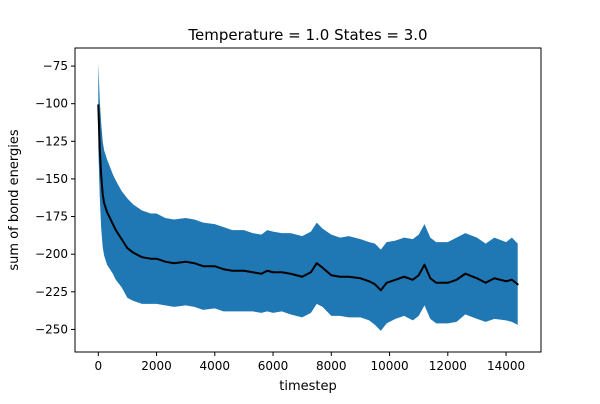 The image size is (600, 404). What do you see at coordinates (307, 35) in the screenshot?
I see `chart-title: Temperature = 1.0 States = 3.0` at bounding box center [307, 35].